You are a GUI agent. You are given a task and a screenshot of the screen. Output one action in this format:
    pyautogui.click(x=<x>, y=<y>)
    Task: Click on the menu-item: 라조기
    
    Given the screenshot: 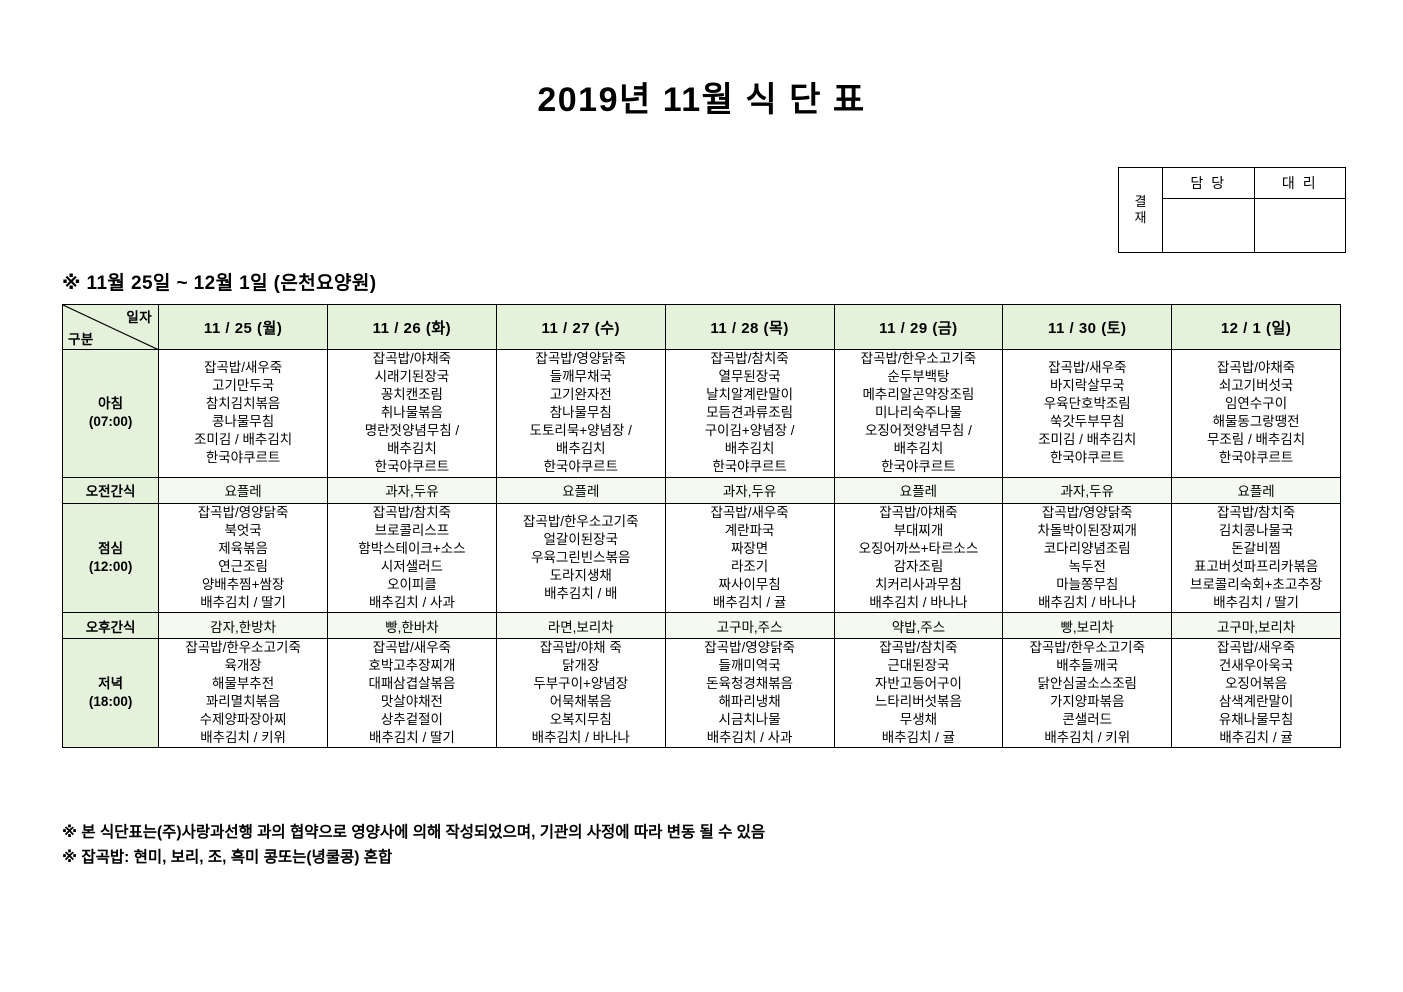 What is the action you would take?
    pyautogui.click(x=749, y=566)
    